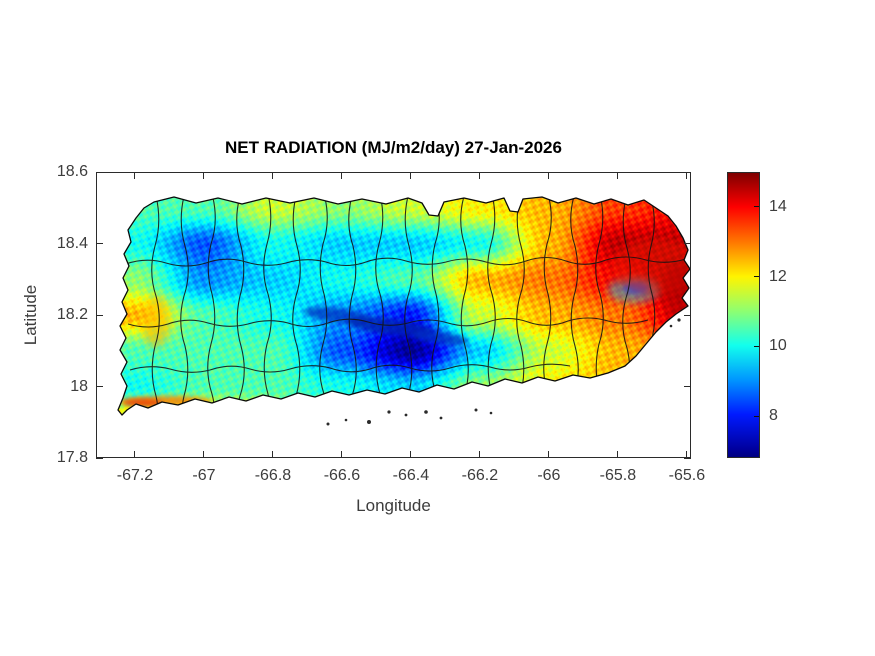  I want to click on chart-title: NET RADIATION (MJ/m2/day) 27-Jan-2026, so click(393, 147).